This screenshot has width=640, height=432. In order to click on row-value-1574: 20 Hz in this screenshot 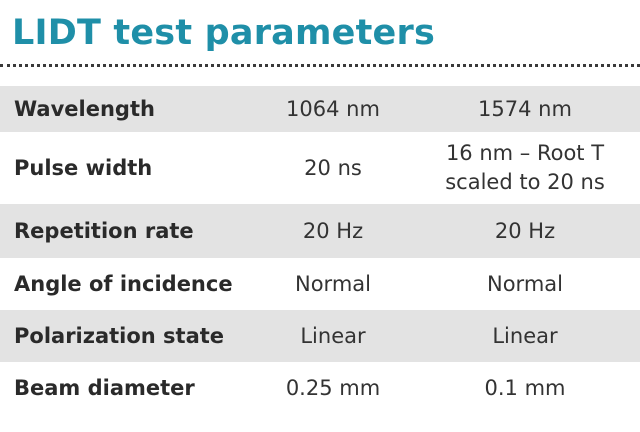, I will do `click(525, 231)`.